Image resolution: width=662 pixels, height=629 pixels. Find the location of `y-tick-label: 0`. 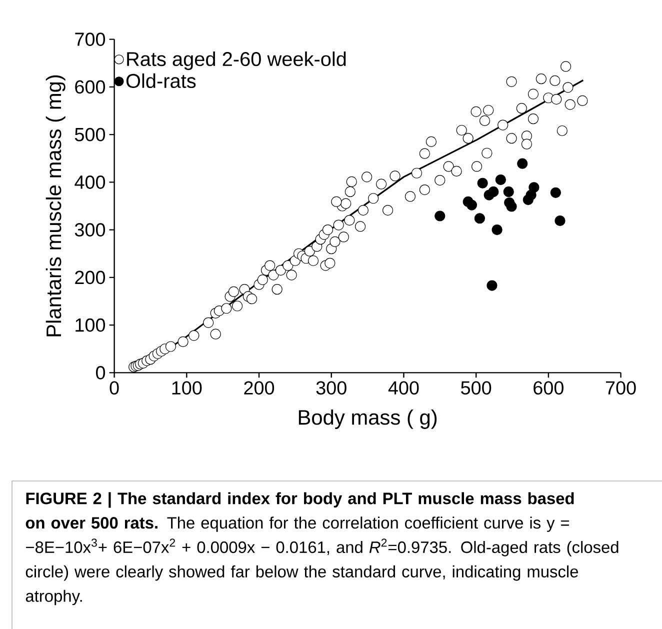

y-tick-label: 0 is located at coordinates (101, 373).